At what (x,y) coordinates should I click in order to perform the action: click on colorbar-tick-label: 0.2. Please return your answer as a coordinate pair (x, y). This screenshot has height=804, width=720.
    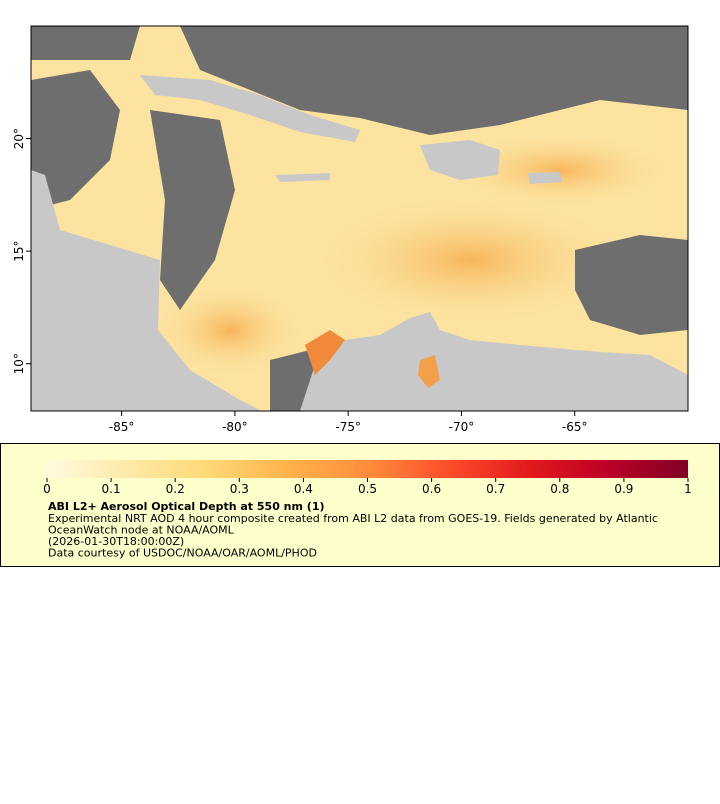
    Looking at the image, I should click on (175, 489).